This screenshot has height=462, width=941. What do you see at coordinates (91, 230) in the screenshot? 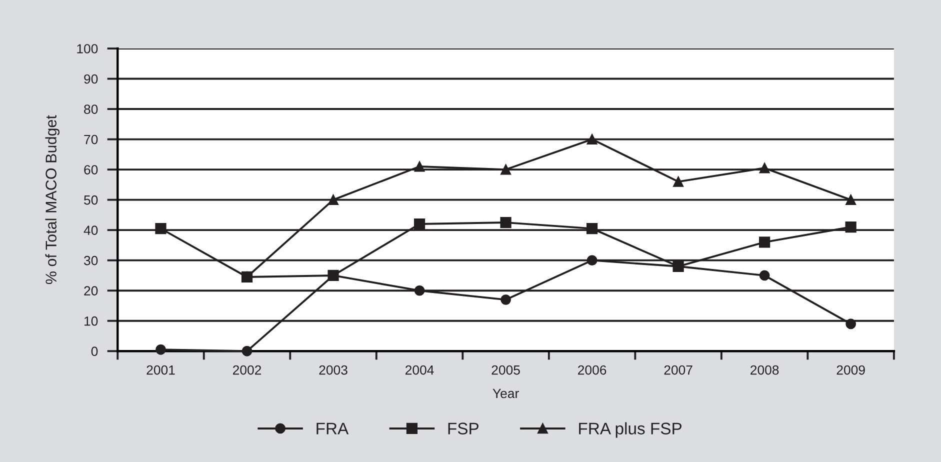
I see `y-tick-label: 40` at bounding box center [91, 230].